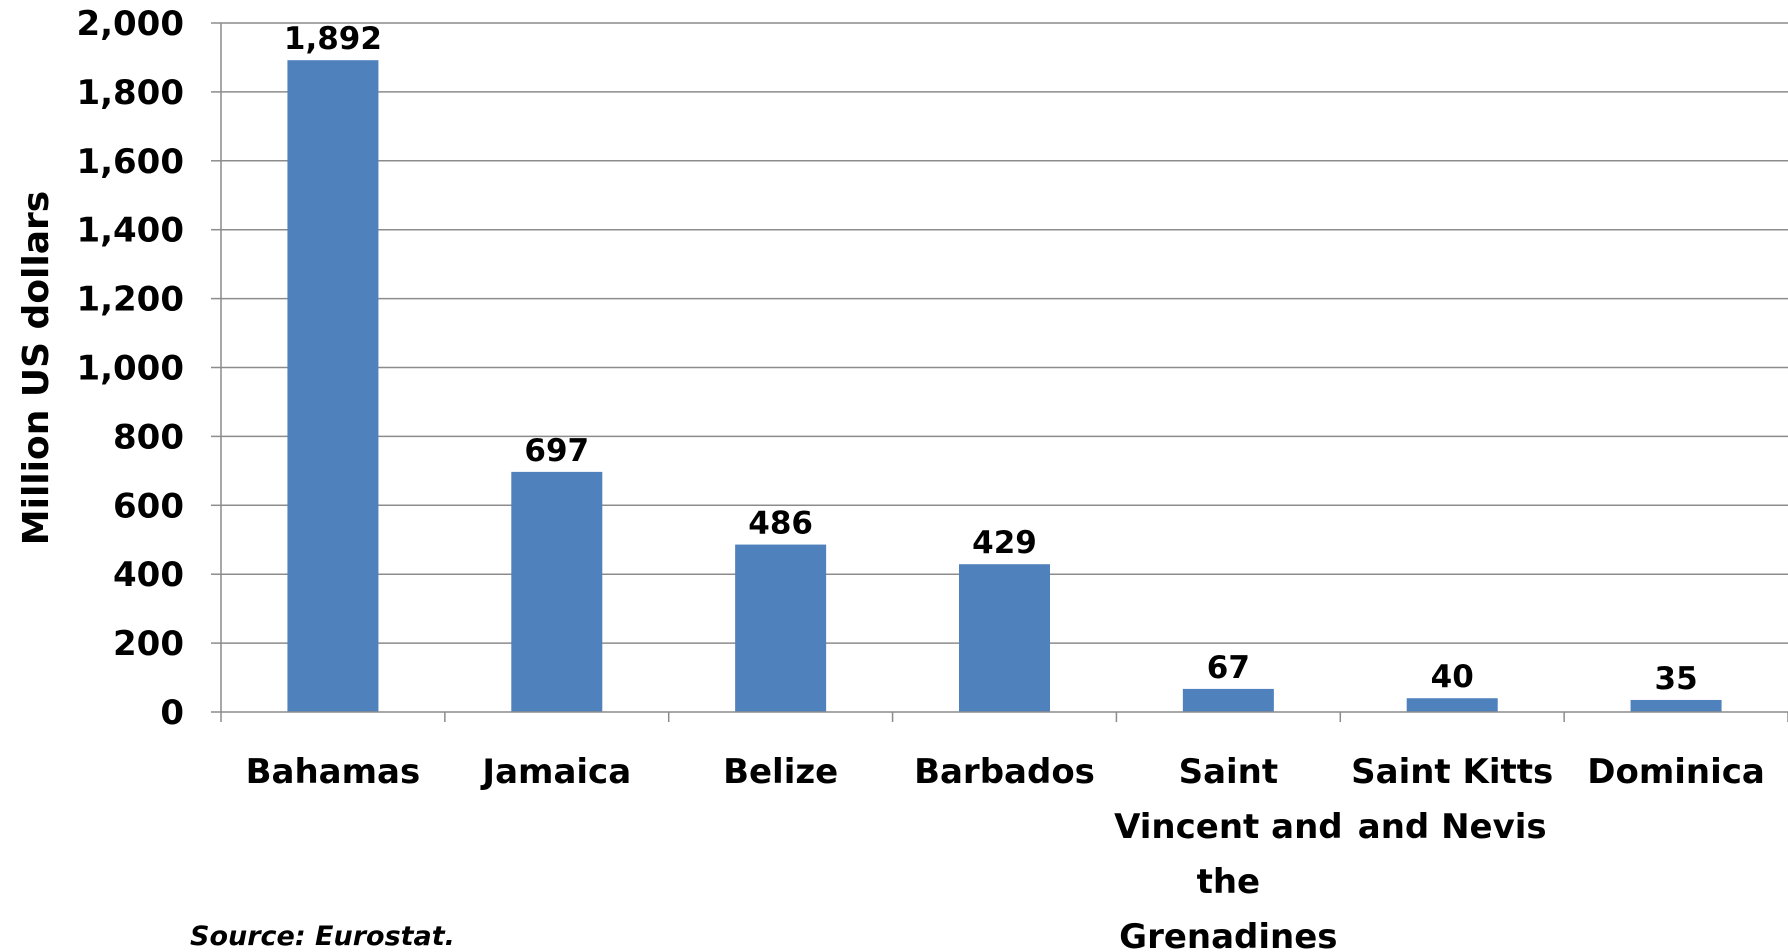 The image size is (1788, 952). I want to click on source-note: Source: Eurostat., so click(322, 936).